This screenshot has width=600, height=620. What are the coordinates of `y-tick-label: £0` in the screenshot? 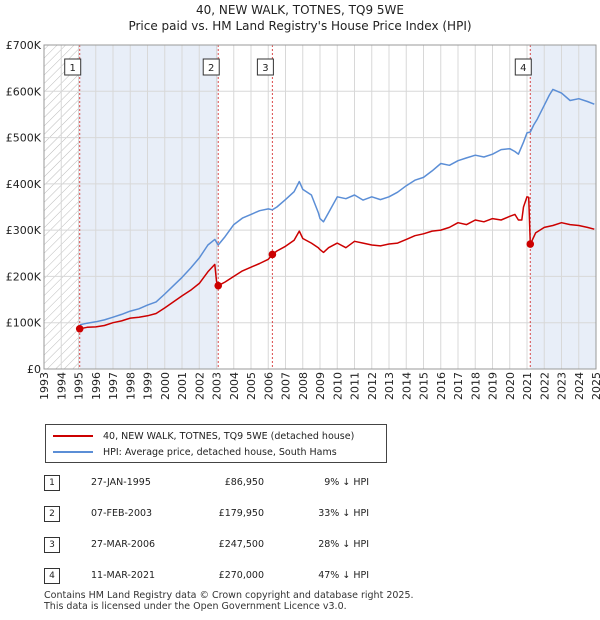 It's located at (34, 369).